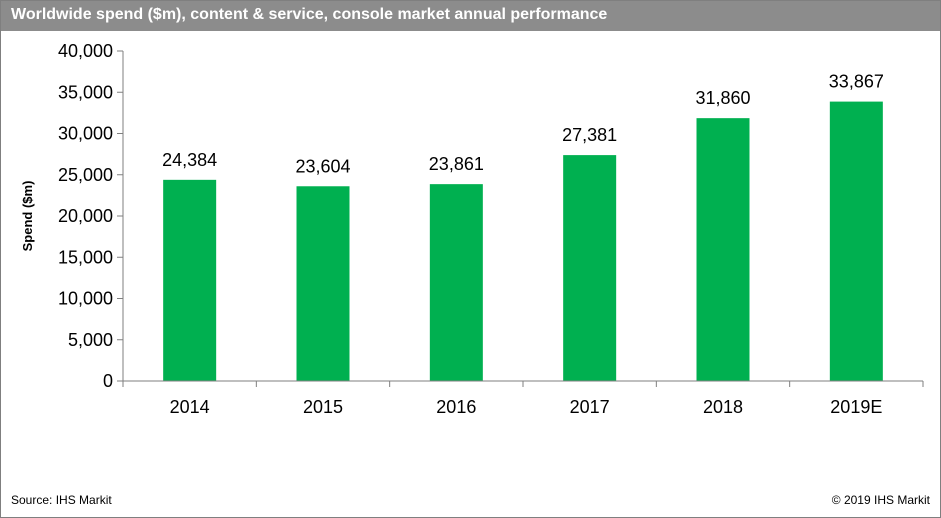 The height and width of the screenshot is (518, 941). What do you see at coordinates (85, 299) in the screenshot?
I see `y-tick-label: 10,000` at bounding box center [85, 299].